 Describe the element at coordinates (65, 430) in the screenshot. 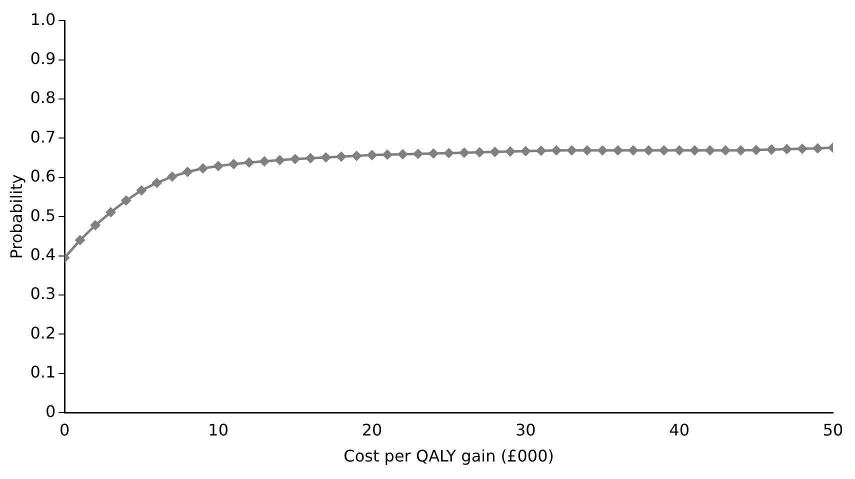

I see `x-tick-label: 0` at that location.